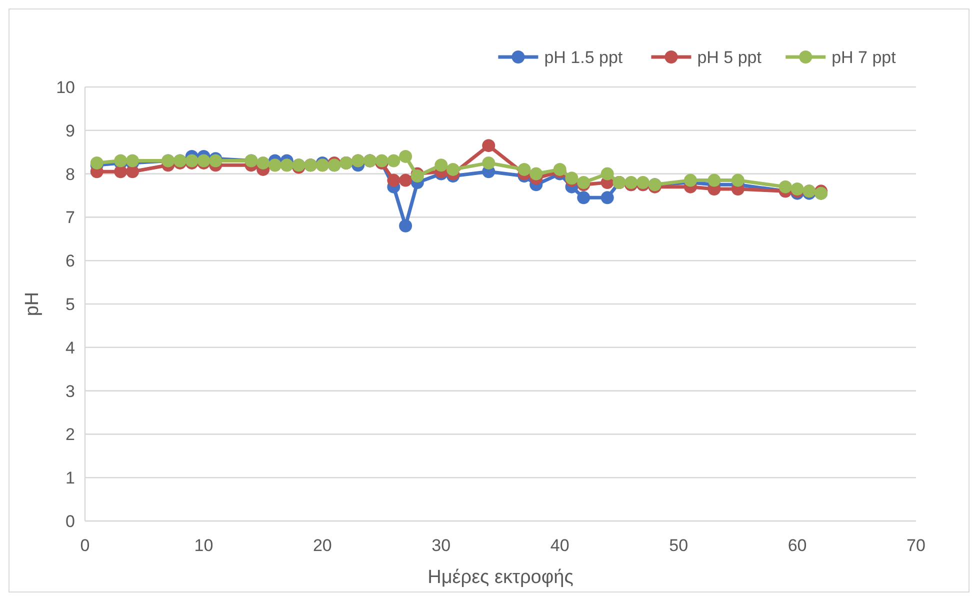  Describe the element at coordinates (70, 130) in the screenshot. I see `y-tick-label: 9` at that location.